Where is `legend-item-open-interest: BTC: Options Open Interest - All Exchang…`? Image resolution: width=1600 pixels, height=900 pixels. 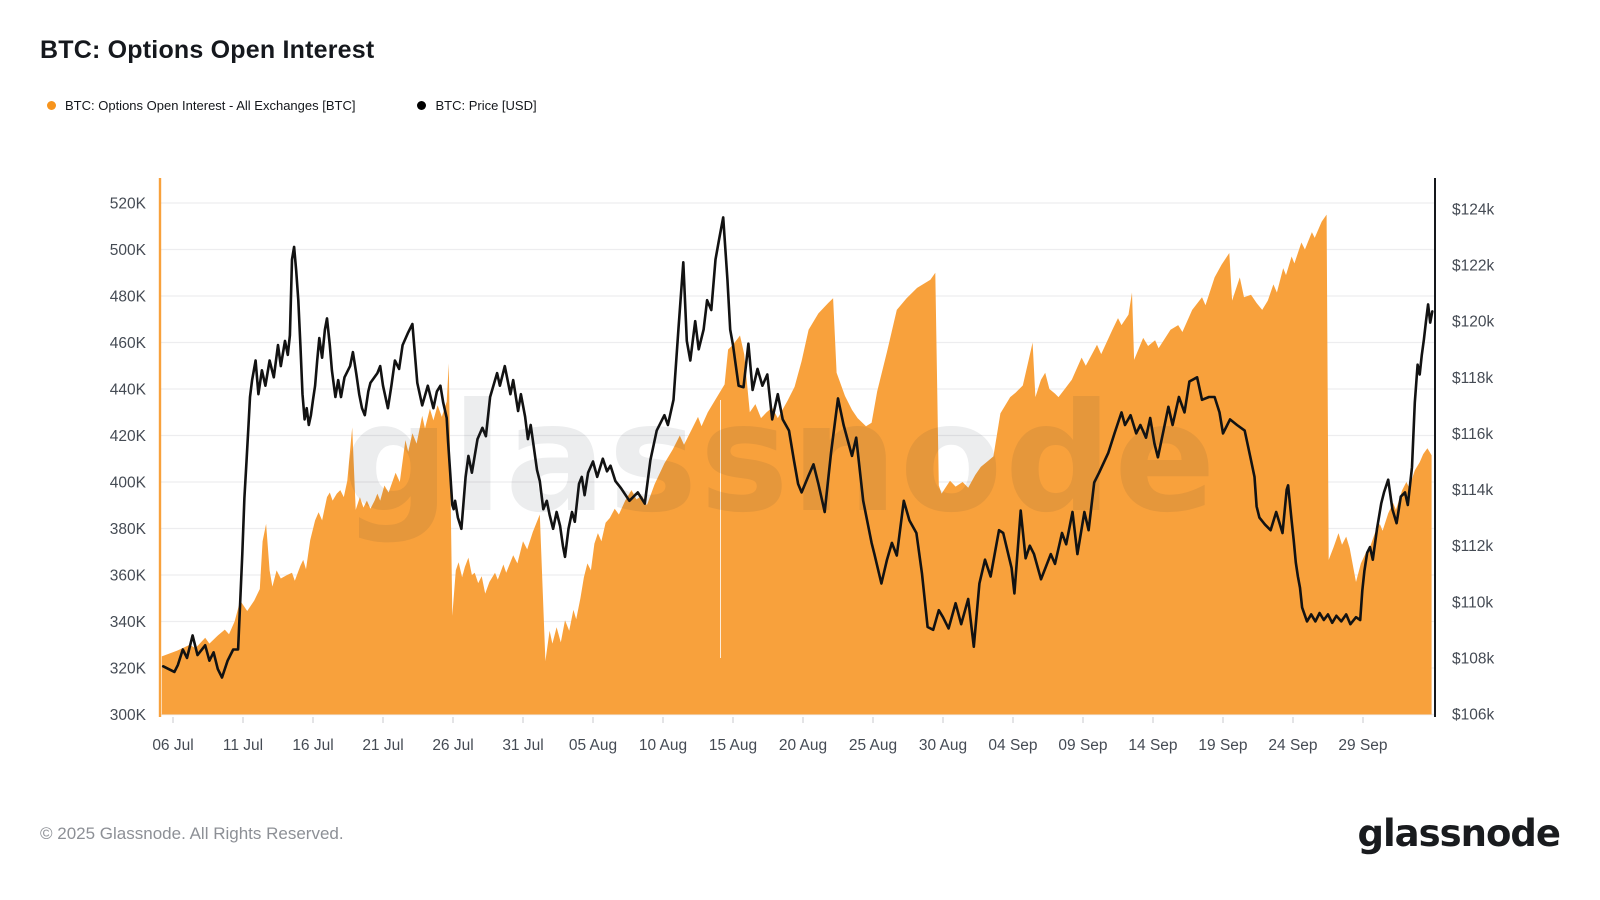 legend-item-open-interest: BTC: Options Open Interest - All Exchang… is located at coordinates (201, 105).